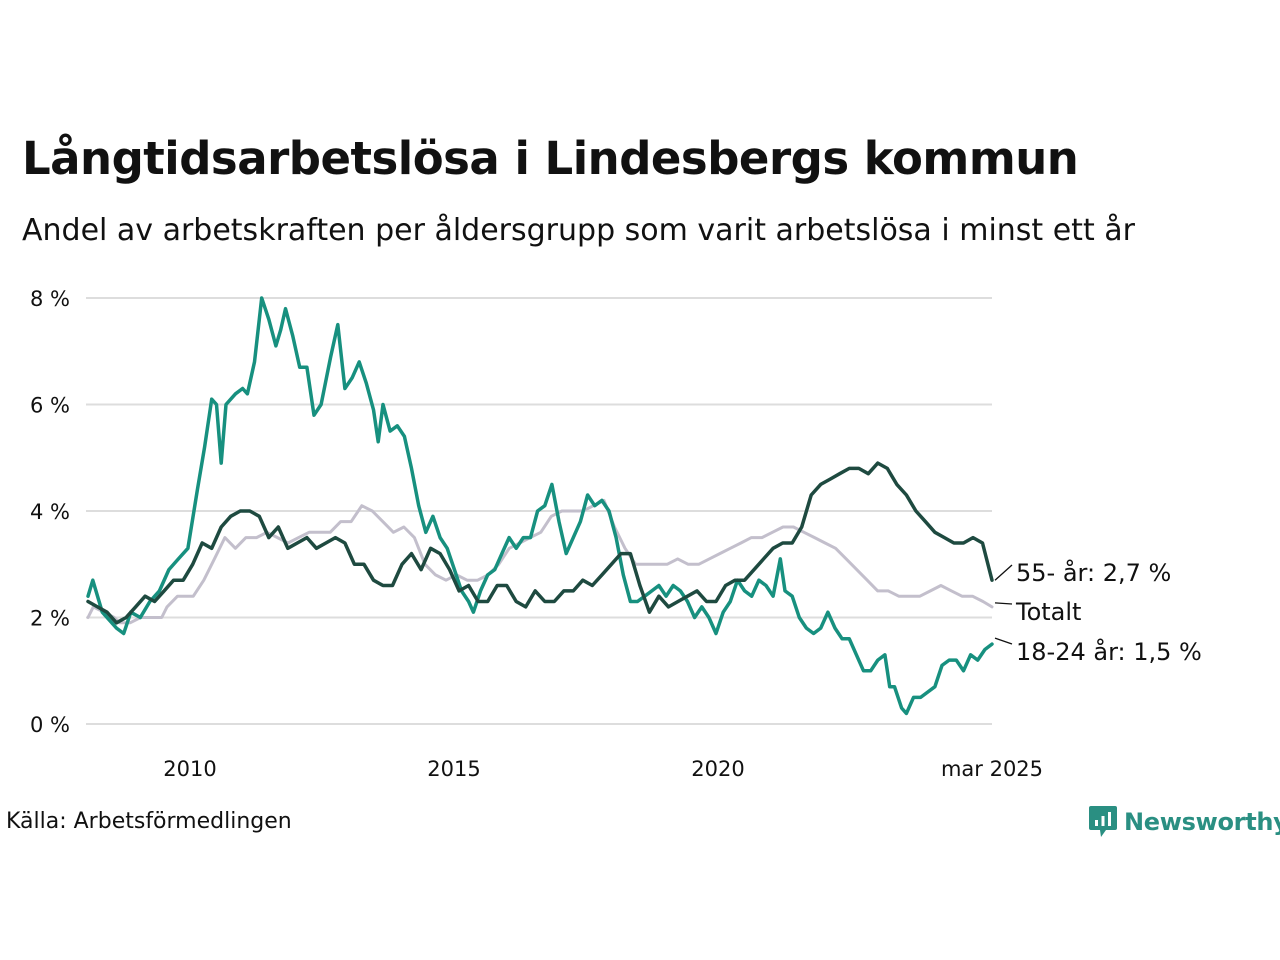 The image size is (1280, 960). Describe the element at coordinates (550, 158) in the screenshot. I see `page-title: Långtidsarbetslösa i Lindesbergs kommun` at that location.